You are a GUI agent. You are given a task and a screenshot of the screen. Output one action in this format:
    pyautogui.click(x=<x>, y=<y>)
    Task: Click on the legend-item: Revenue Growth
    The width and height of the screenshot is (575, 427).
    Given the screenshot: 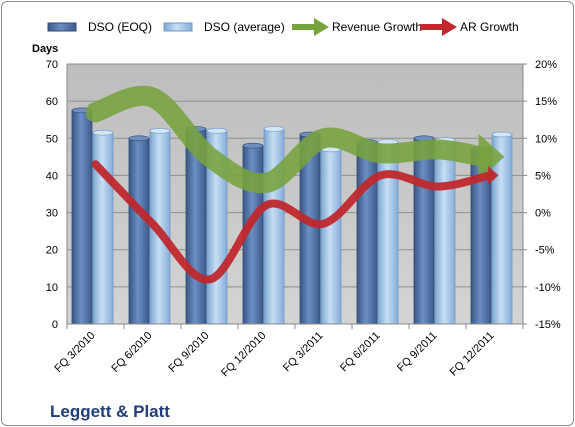 What is the action you would take?
    pyautogui.click(x=357, y=27)
    